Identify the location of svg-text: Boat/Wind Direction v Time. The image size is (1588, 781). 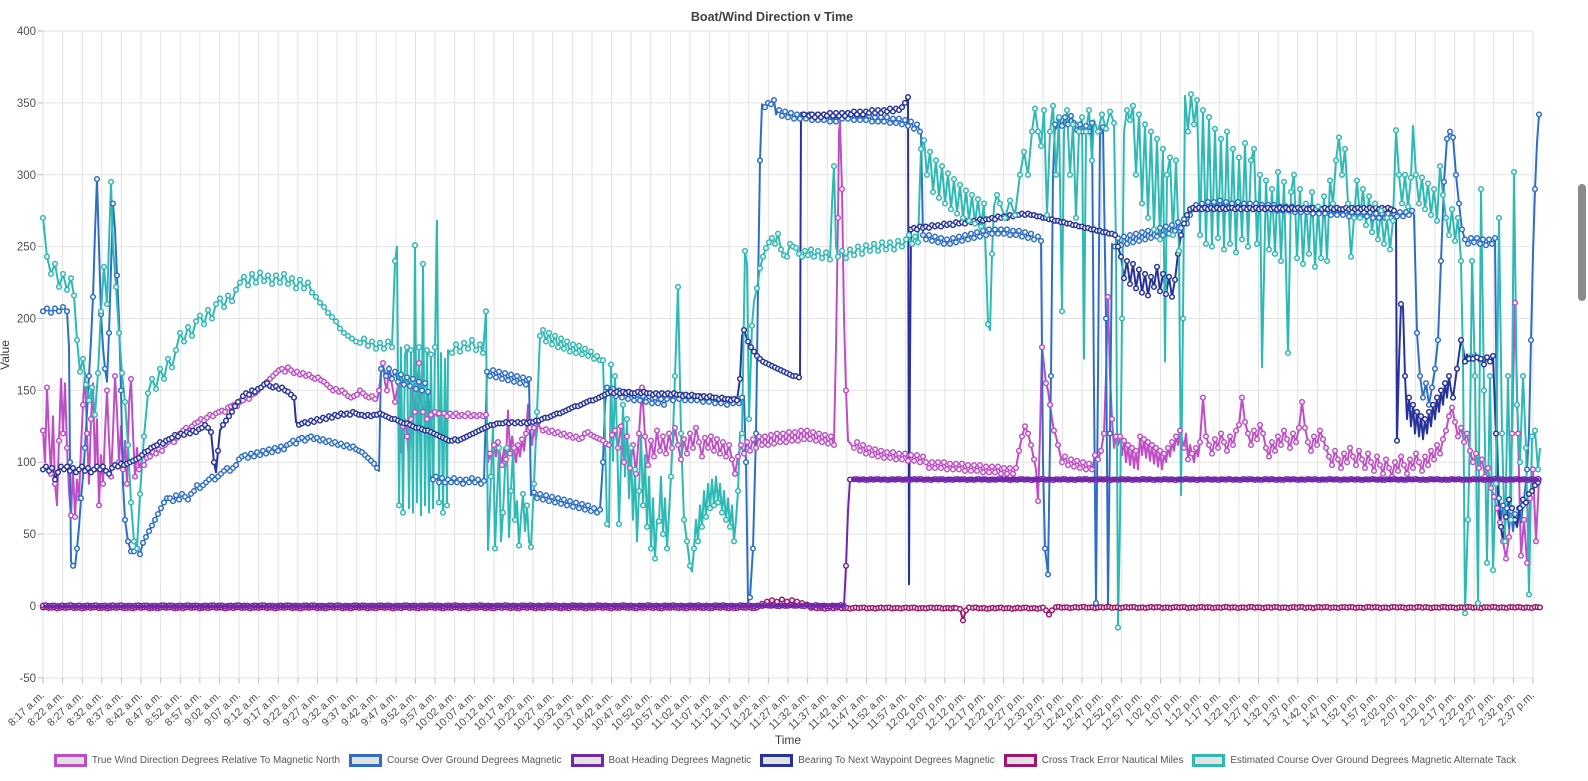
(772, 17).